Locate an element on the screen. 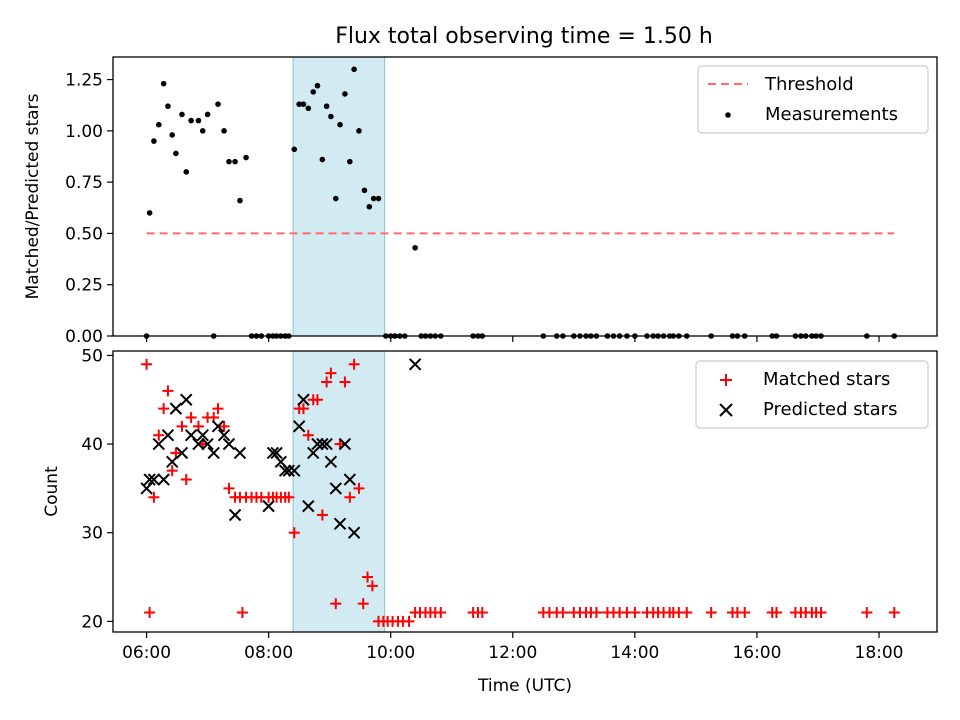 The height and width of the screenshot is (720, 960). legend-top: Threshold Measurements is located at coordinates (813, 99).